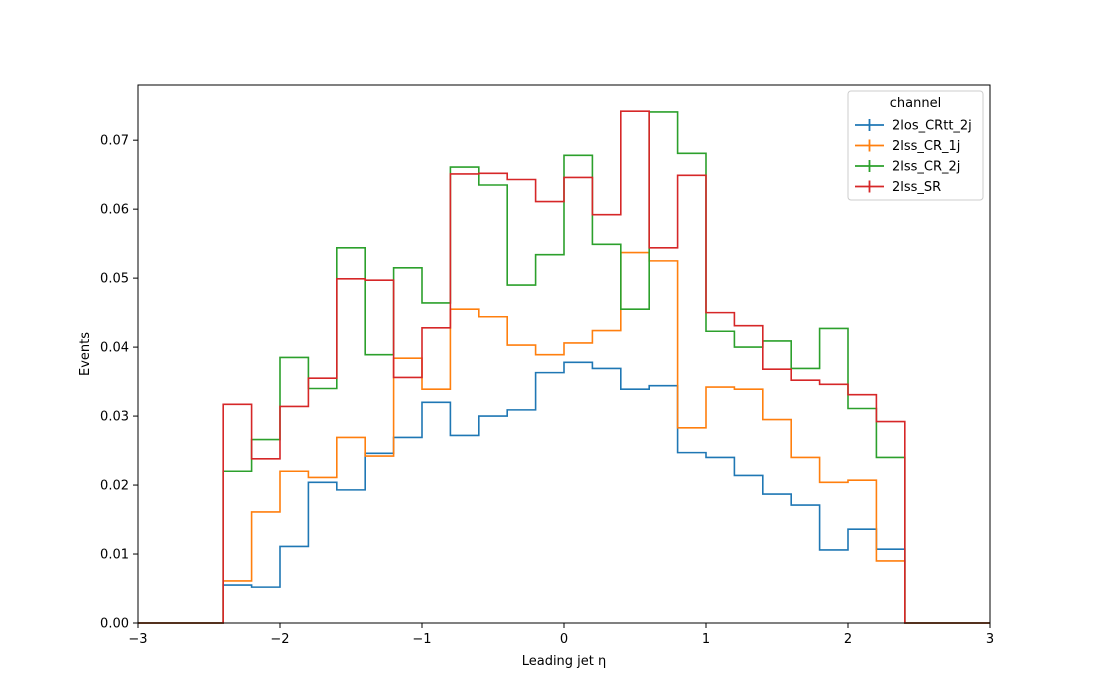 This screenshot has height=700, width=1100. Describe the element at coordinates (990, 639) in the screenshot. I see `x-tick-label: 3` at that location.